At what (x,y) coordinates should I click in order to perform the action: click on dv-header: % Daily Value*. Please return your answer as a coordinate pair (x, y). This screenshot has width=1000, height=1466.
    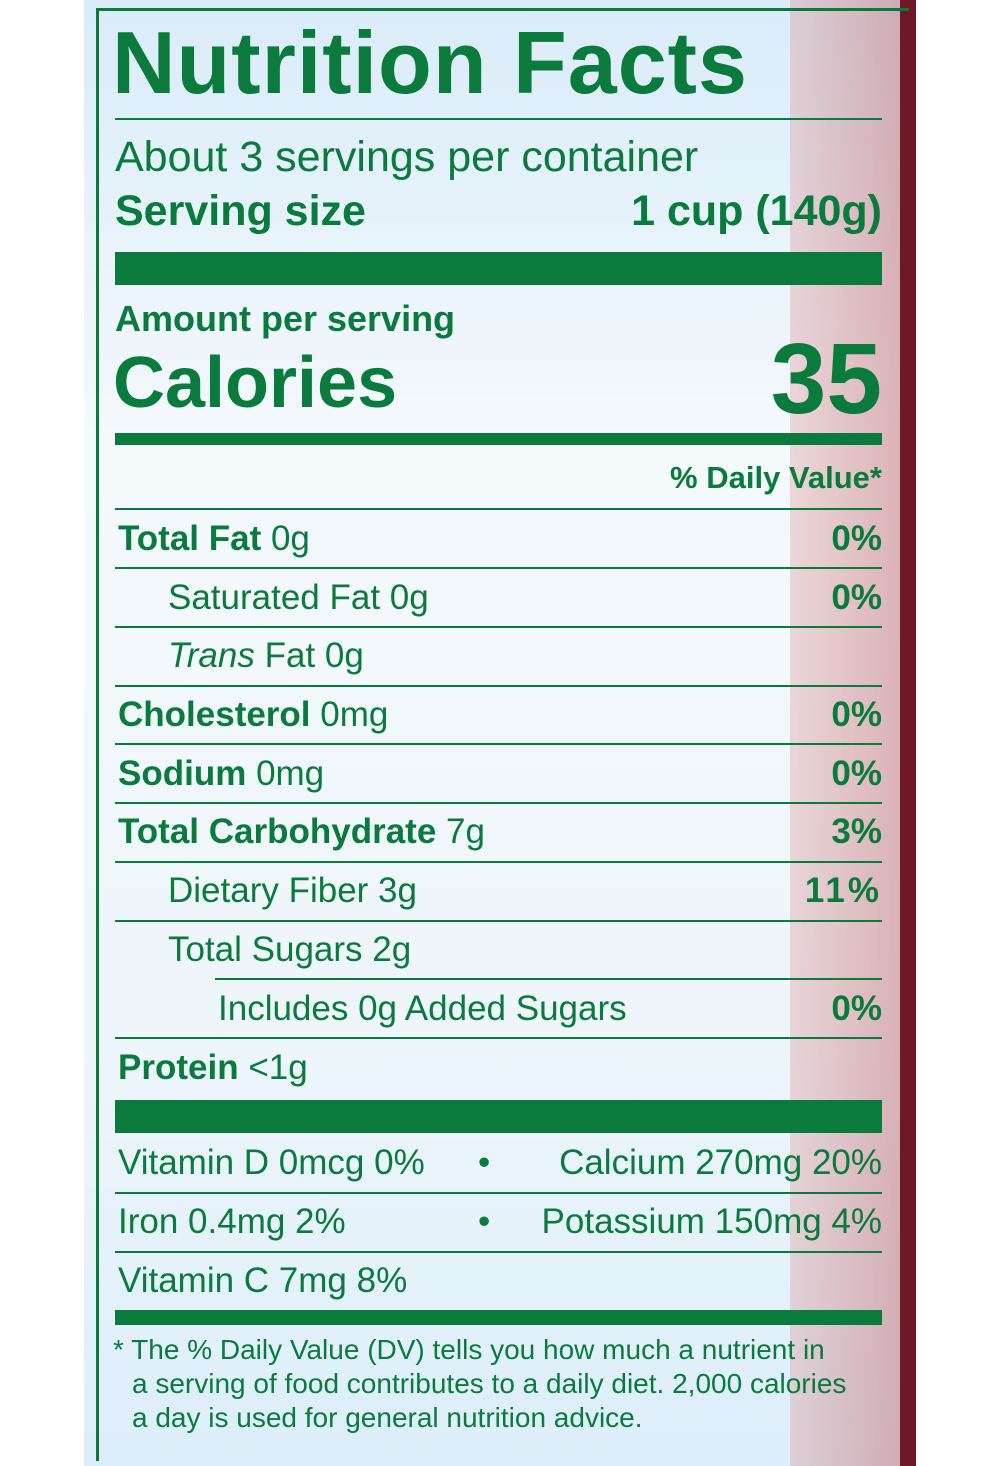
    Looking at the image, I should click on (776, 477).